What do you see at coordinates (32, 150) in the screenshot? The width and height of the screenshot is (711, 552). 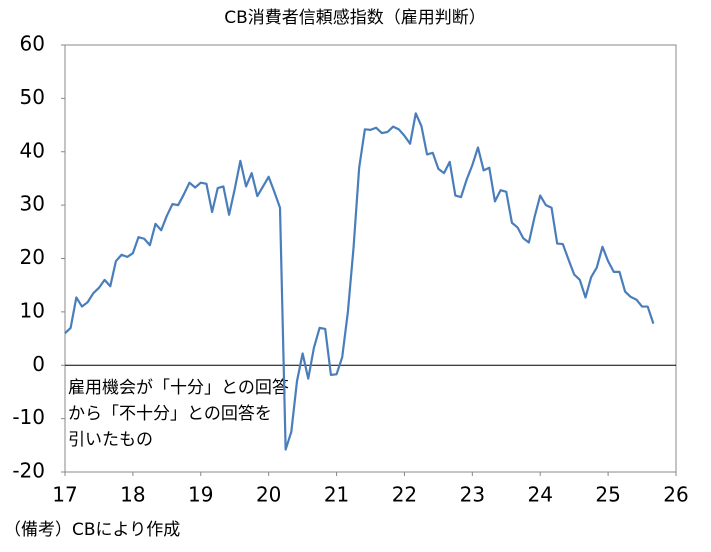 I see `y-tick-label: 40` at bounding box center [32, 150].